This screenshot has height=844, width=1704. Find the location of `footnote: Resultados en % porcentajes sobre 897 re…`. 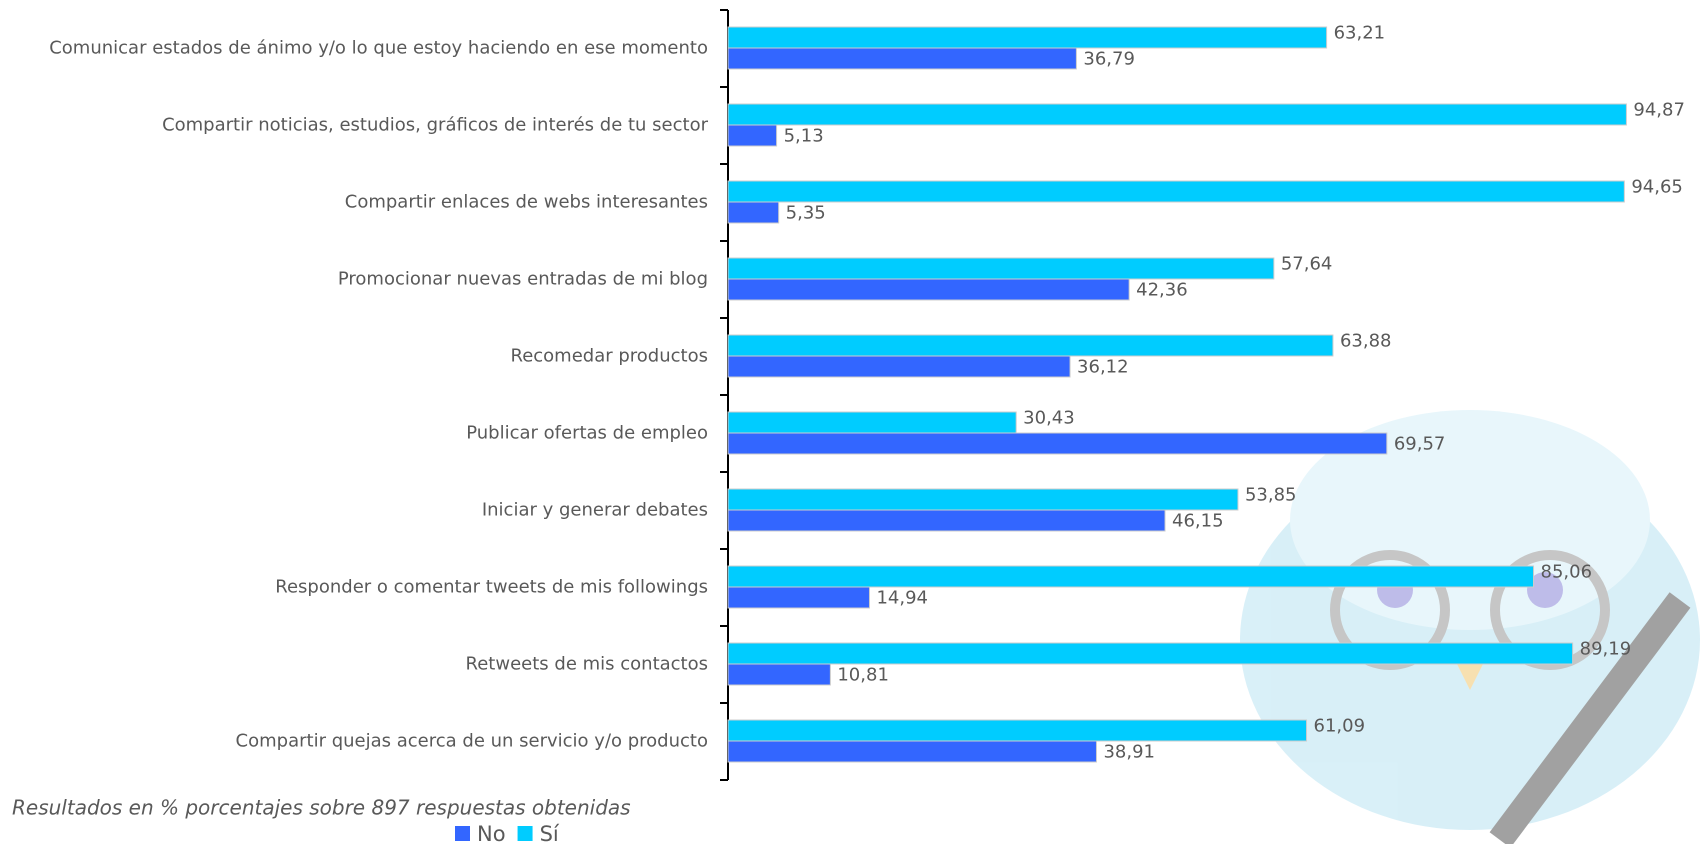

footnote: Resultados en % porcentajes sobre 897 re… is located at coordinates (321, 808).